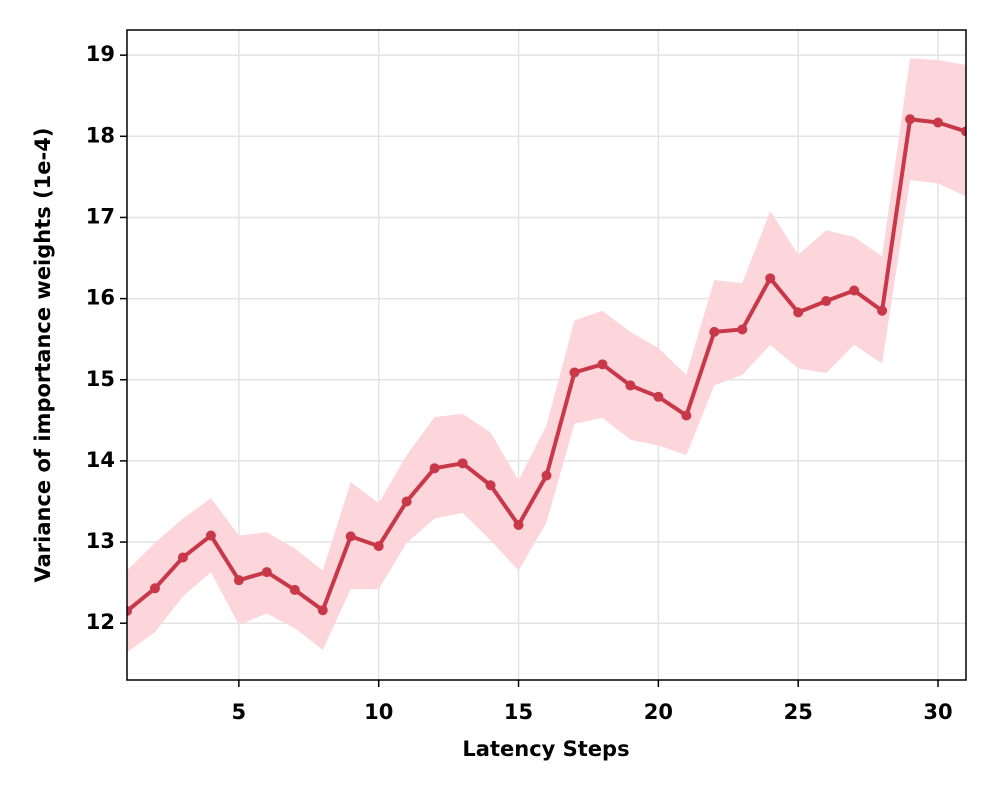 The width and height of the screenshot is (996, 801). What do you see at coordinates (100, 460) in the screenshot?
I see `y-tick-label: 14` at bounding box center [100, 460].